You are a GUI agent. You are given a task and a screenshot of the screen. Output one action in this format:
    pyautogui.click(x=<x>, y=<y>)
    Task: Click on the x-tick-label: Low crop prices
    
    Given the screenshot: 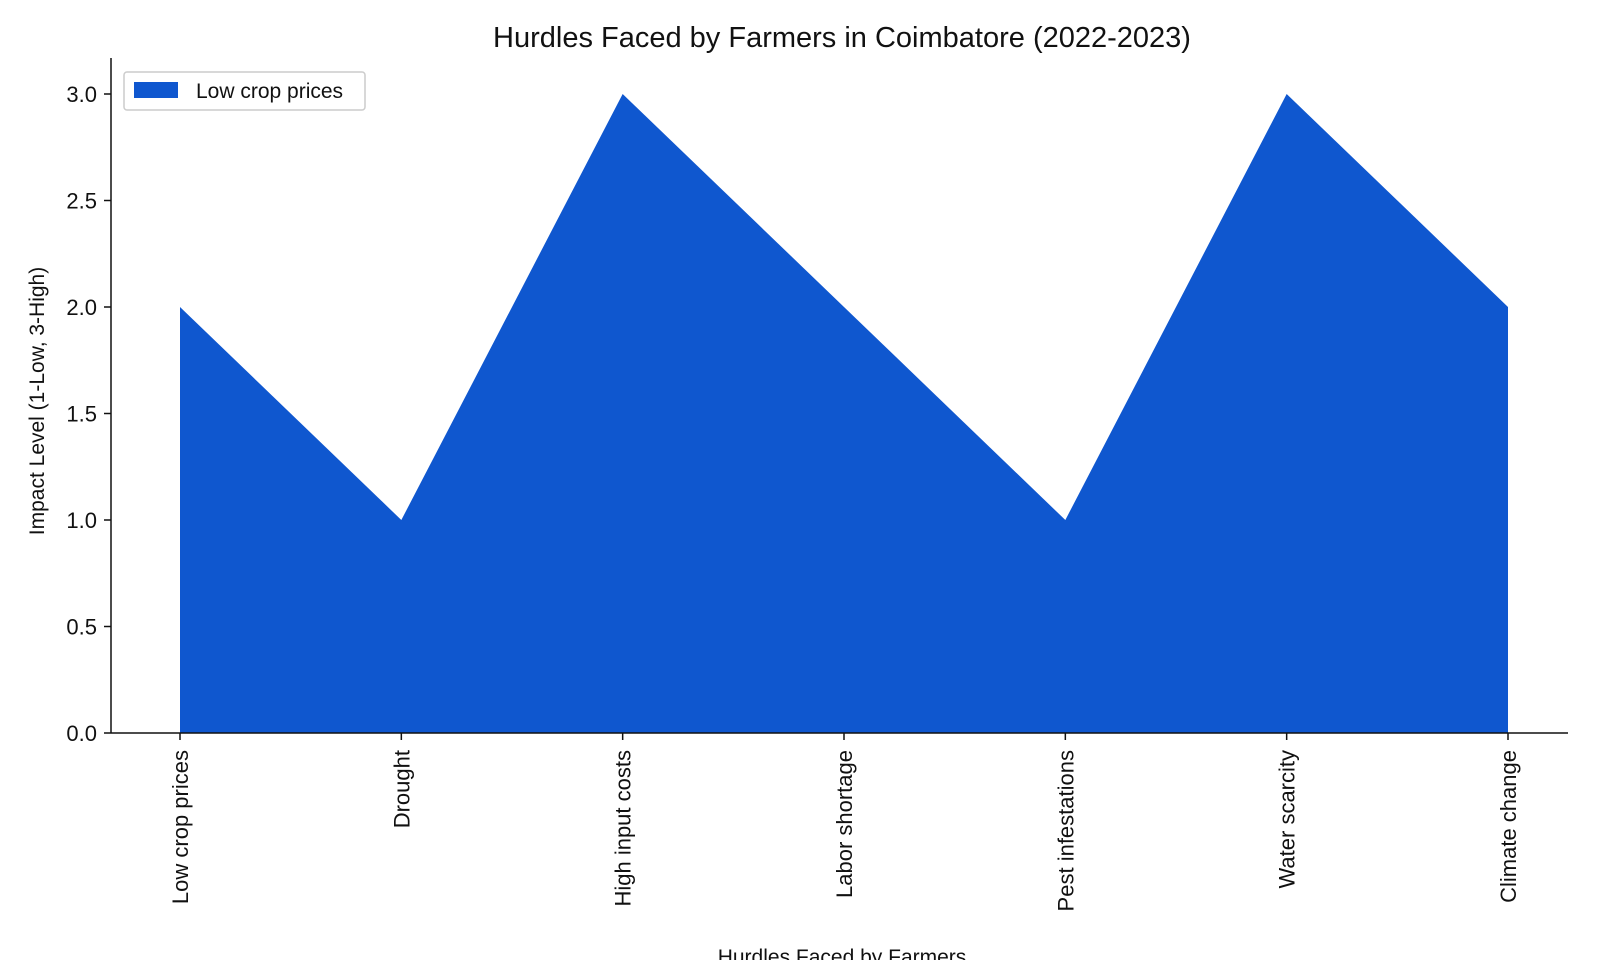 What is the action you would take?
    pyautogui.click(x=180, y=827)
    